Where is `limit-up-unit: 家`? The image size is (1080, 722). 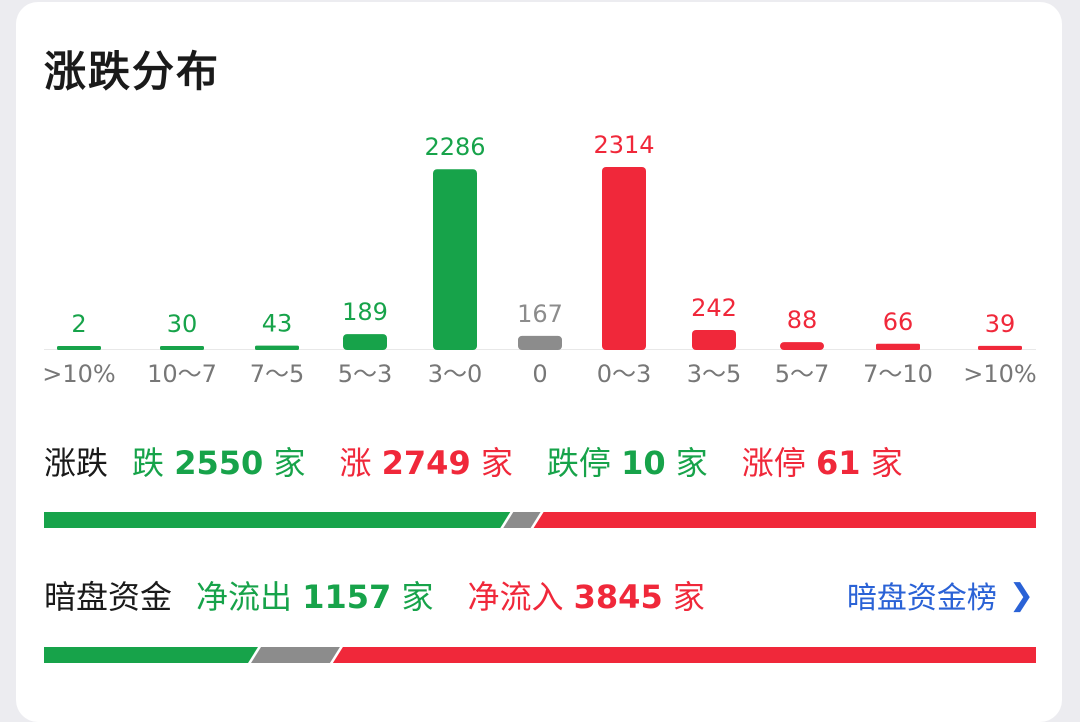 limit-up-unit: 家 is located at coordinates (886, 463).